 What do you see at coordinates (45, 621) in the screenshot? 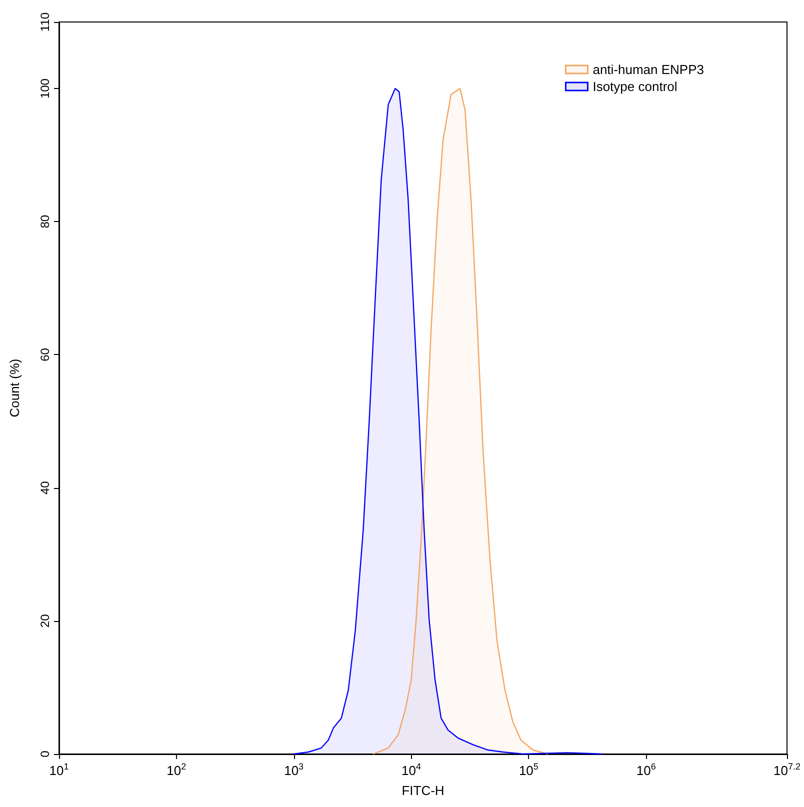
I see `y-tick-label: 20` at bounding box center [45, 621].